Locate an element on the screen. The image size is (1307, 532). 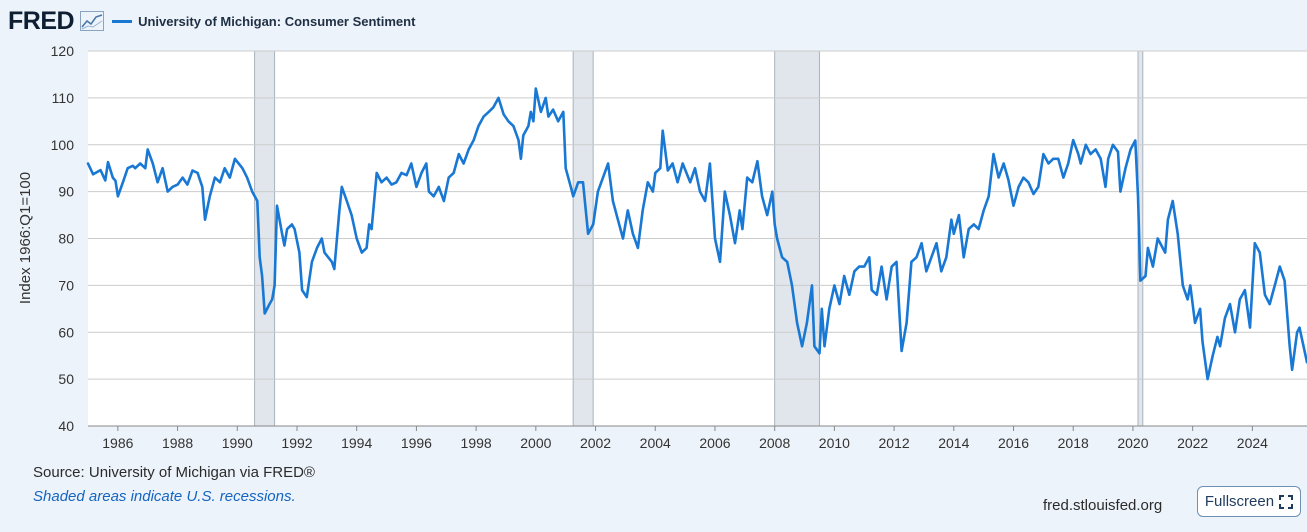
x-tick-label: 1998 is located at coordinates (476, 443).